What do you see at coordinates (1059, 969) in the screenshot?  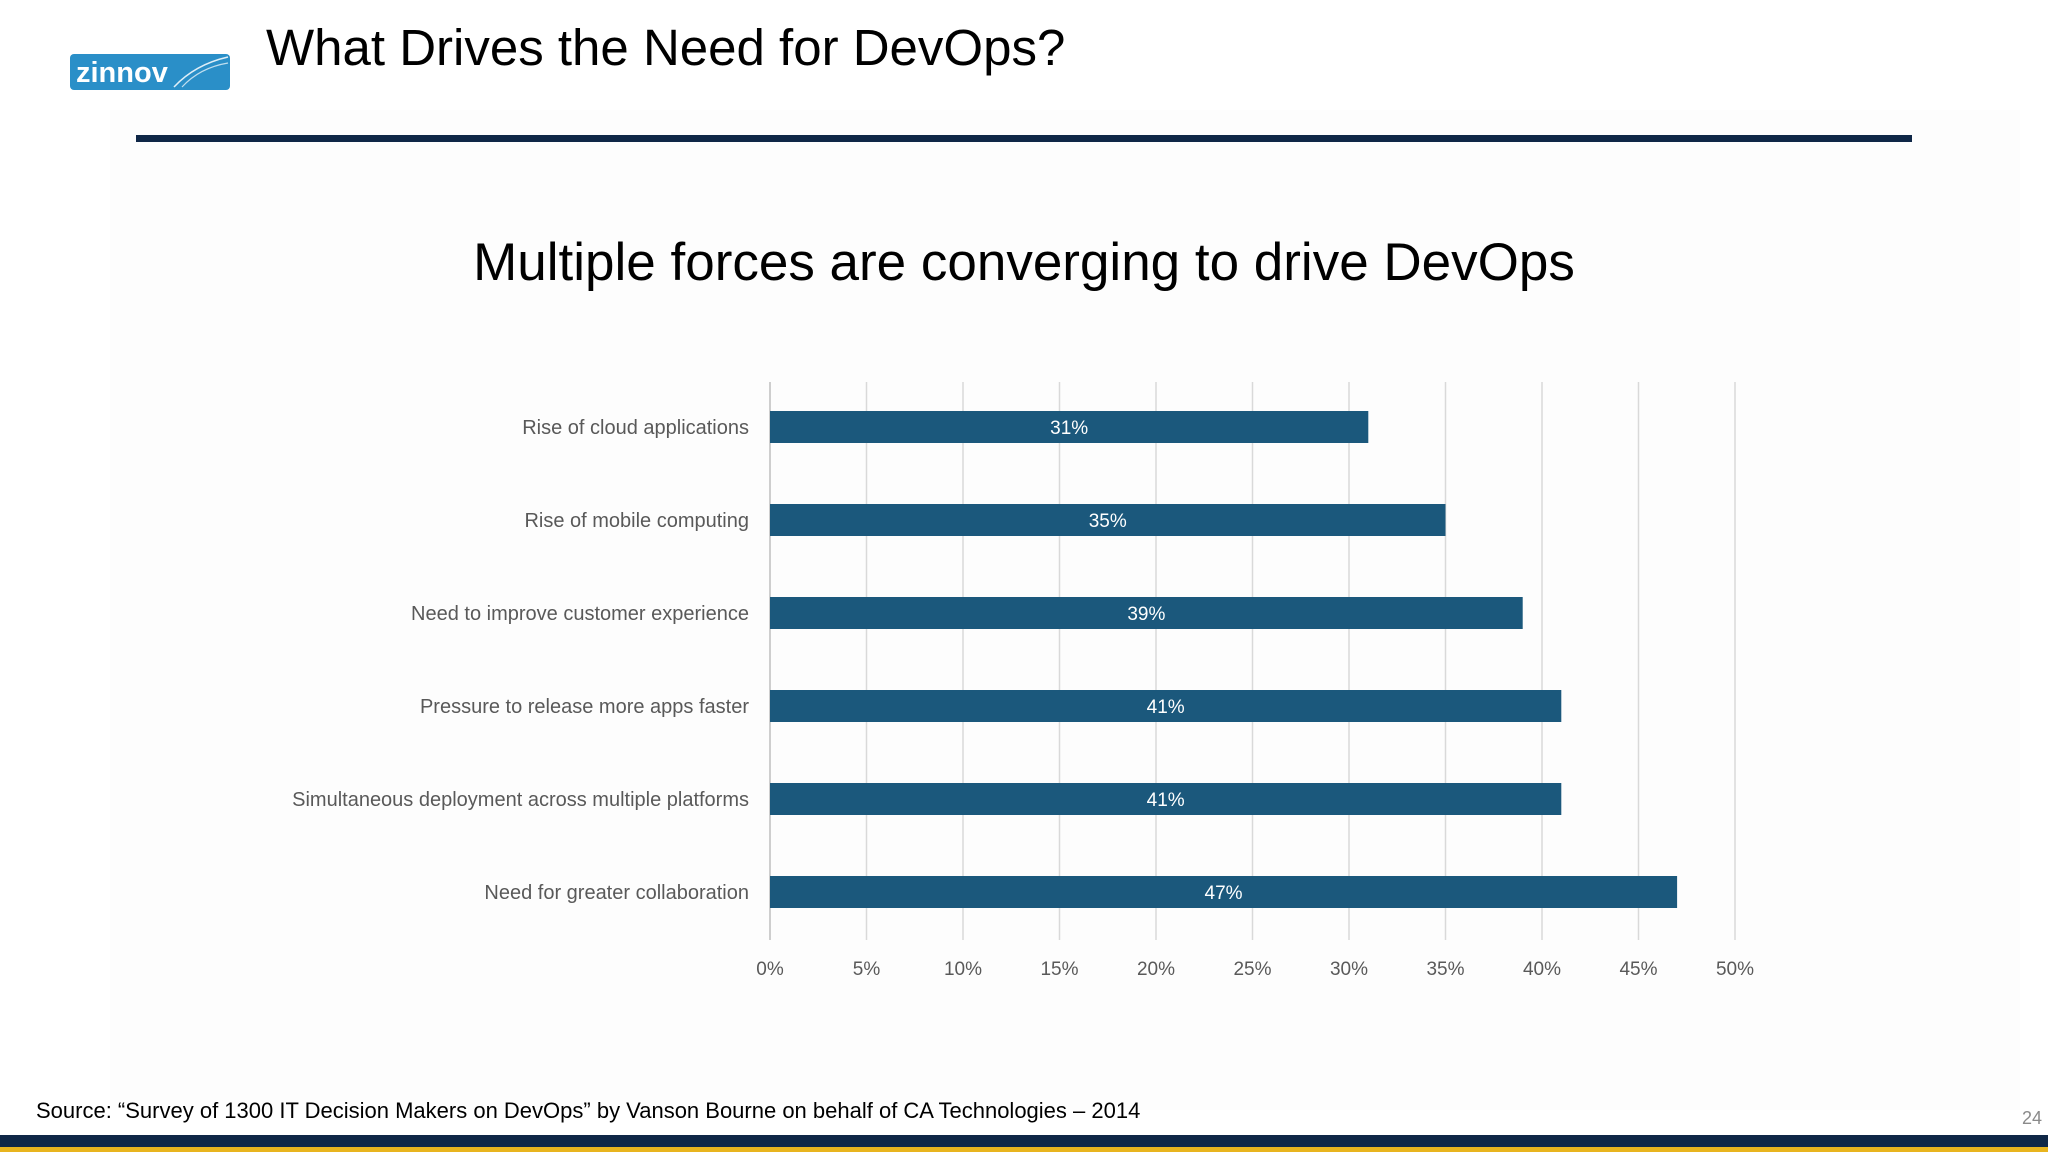 I see `x-tick-label: 15%` at bounding box center [1059, 969].